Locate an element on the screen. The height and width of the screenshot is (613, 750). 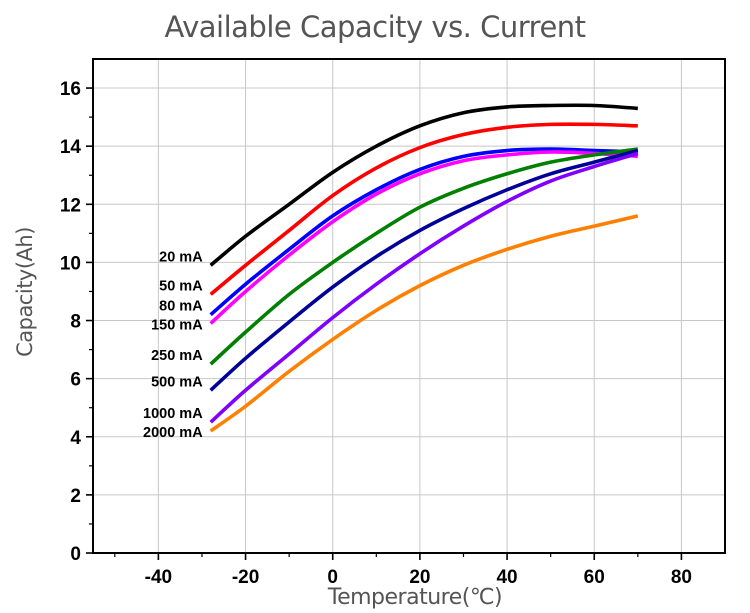
x-tick-label: 40 is located at coordinates (506, 577).